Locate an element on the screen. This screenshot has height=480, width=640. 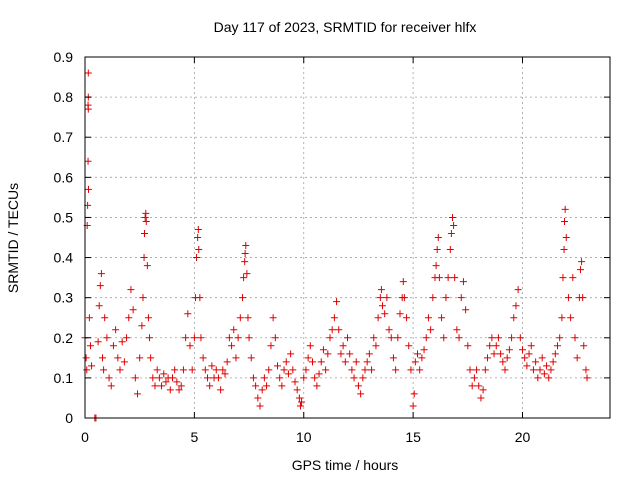
x-tick-label: 5 is located at coordinates (194, 437).